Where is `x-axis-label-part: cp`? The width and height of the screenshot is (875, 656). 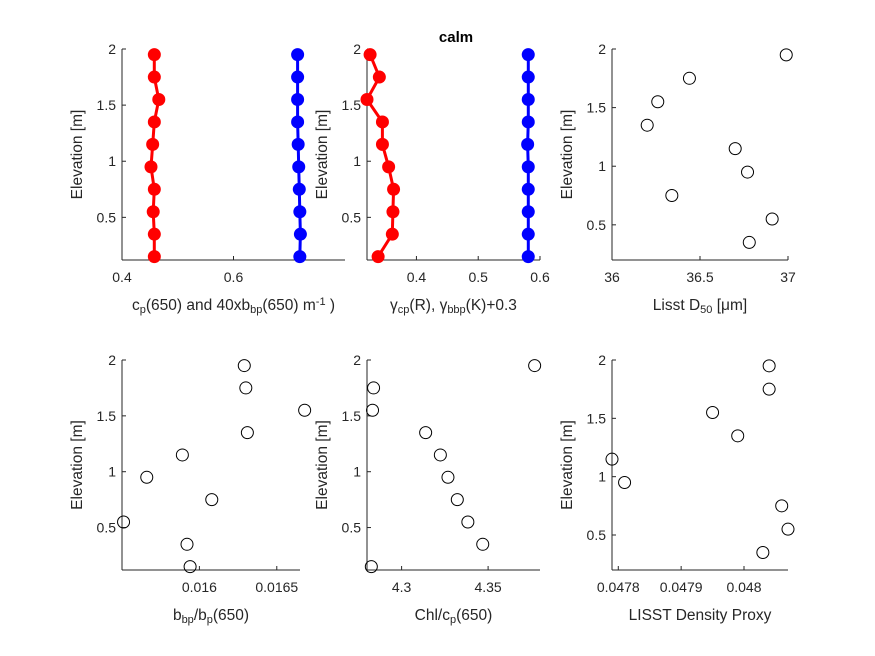 x-axis-label-part: cp is located at coordinates (404, 310).